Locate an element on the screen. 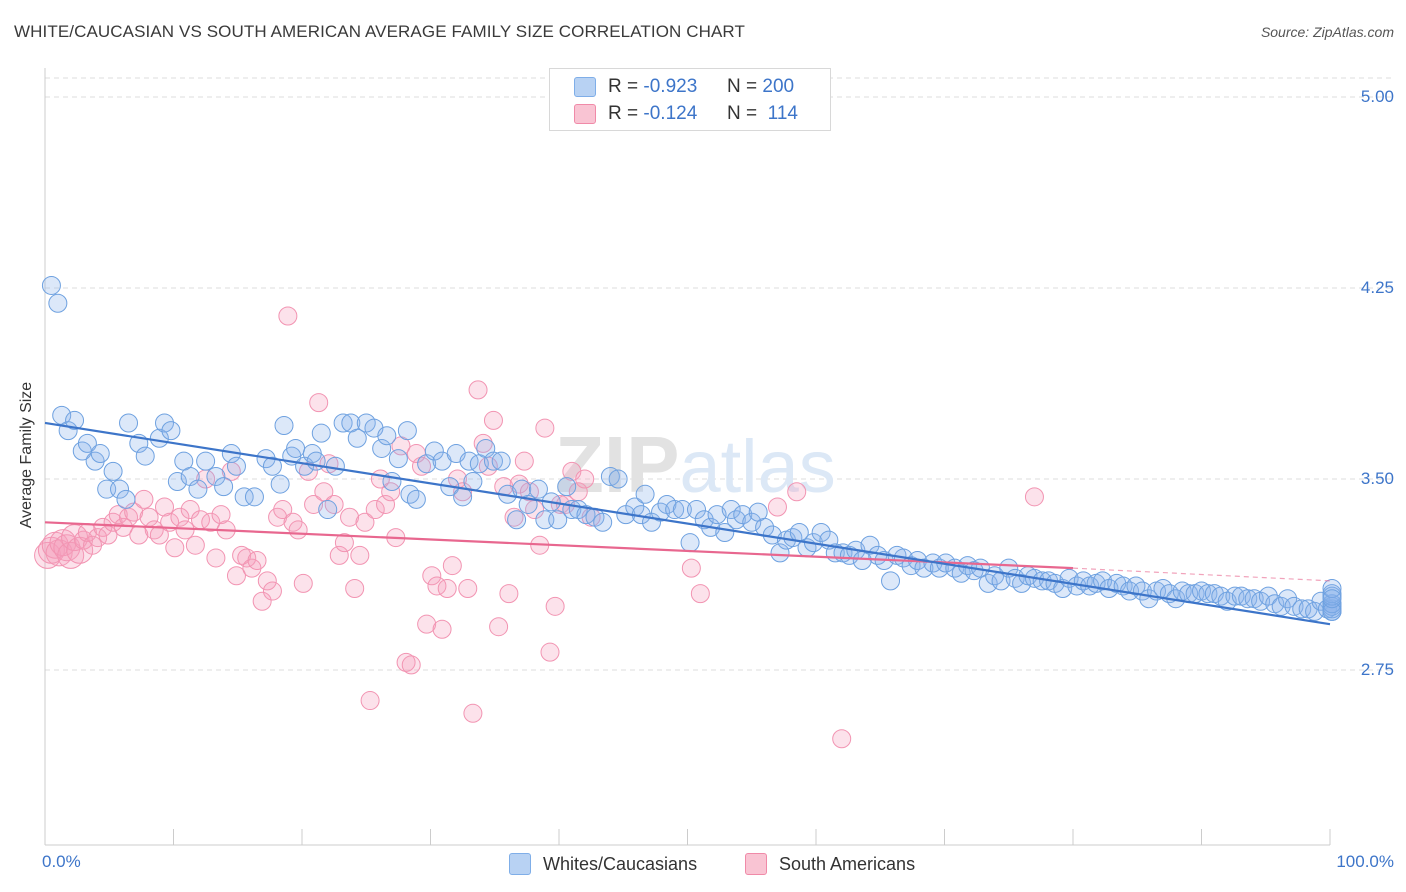 The image size is (1406, 892). legend-label-whites: Whites/Caucasians is located at coordinates (620, 863).